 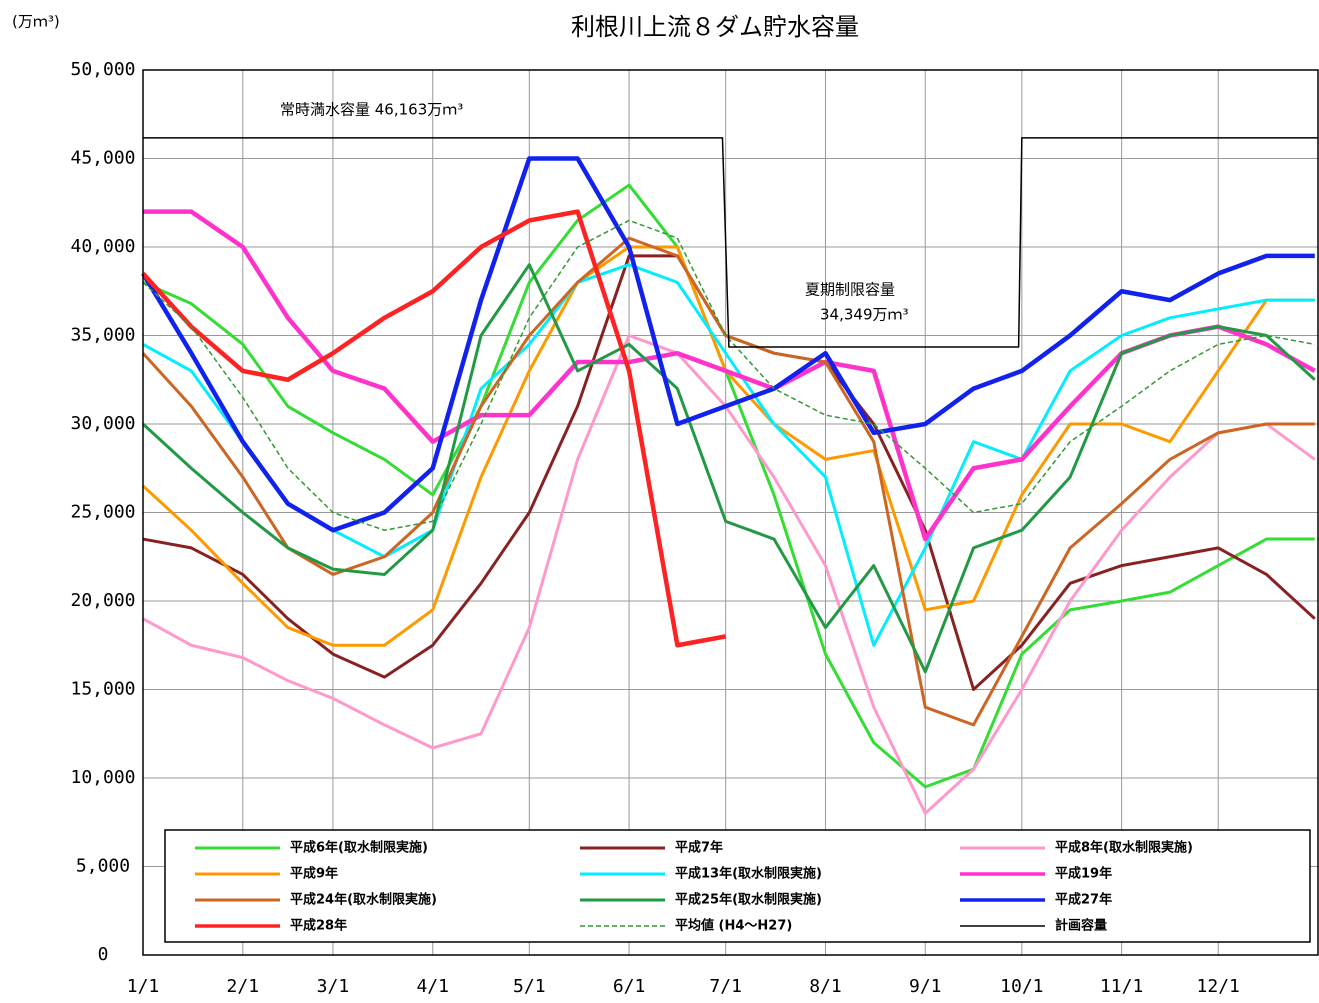 What do you see at coordinates (36, 22) in the screenshot?
I see `y-axis-label: (万ｍ³)` at bounding box center [36, 22].